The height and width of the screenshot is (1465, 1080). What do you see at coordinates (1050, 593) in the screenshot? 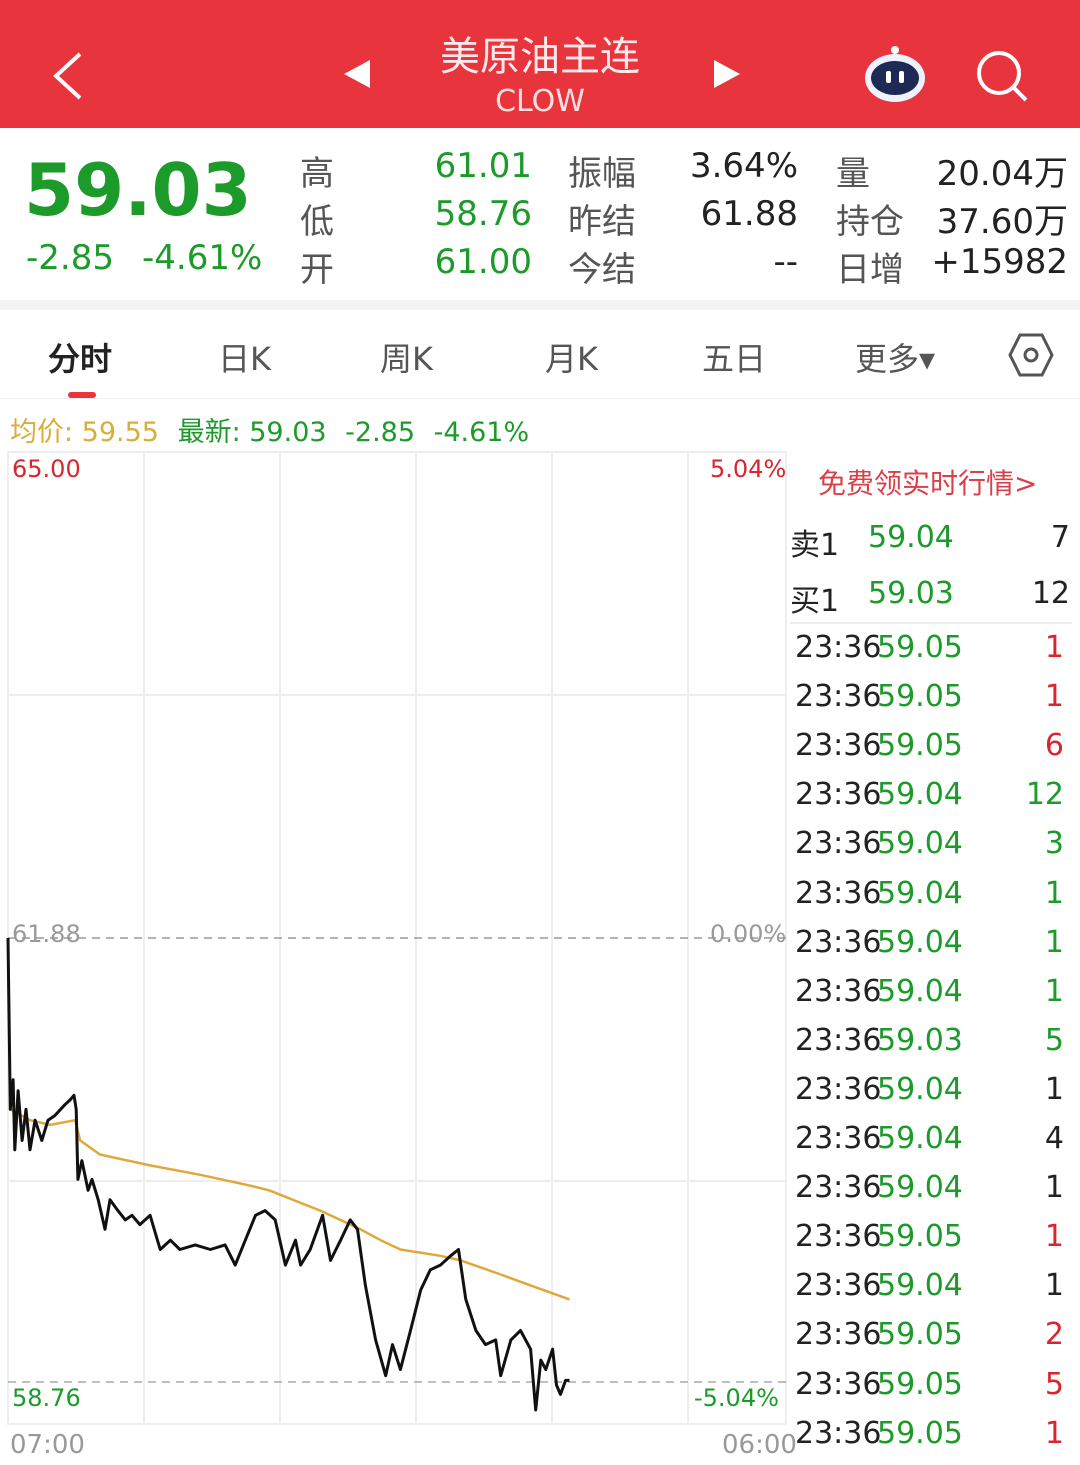
I see `bid-volume: 12` at bounding box center [1050, 593].